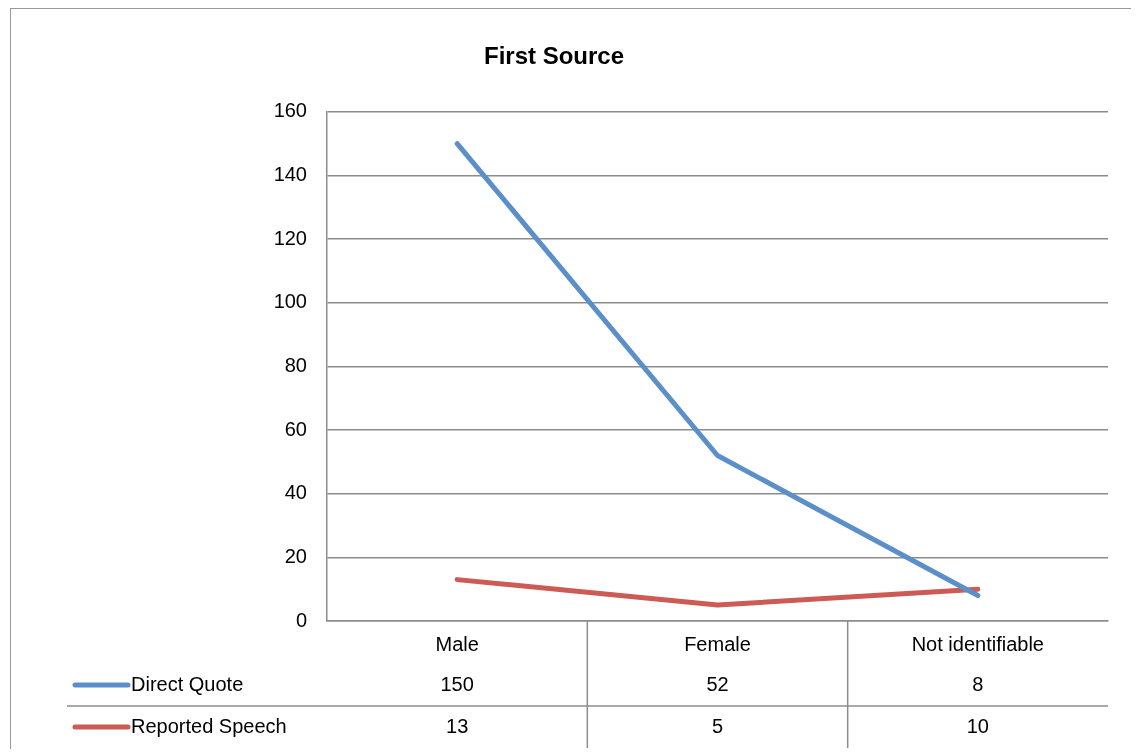  Describe the element at coordinates (209, 725) in the screenshot. I see `legend-label: Reported Speech` at that location.